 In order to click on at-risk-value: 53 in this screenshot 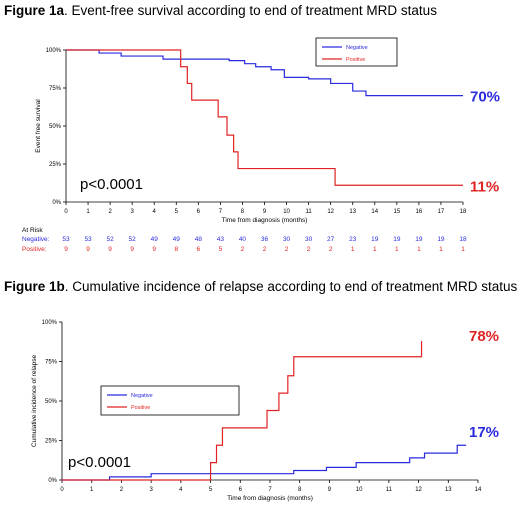, I will do `click(66, 239)`.